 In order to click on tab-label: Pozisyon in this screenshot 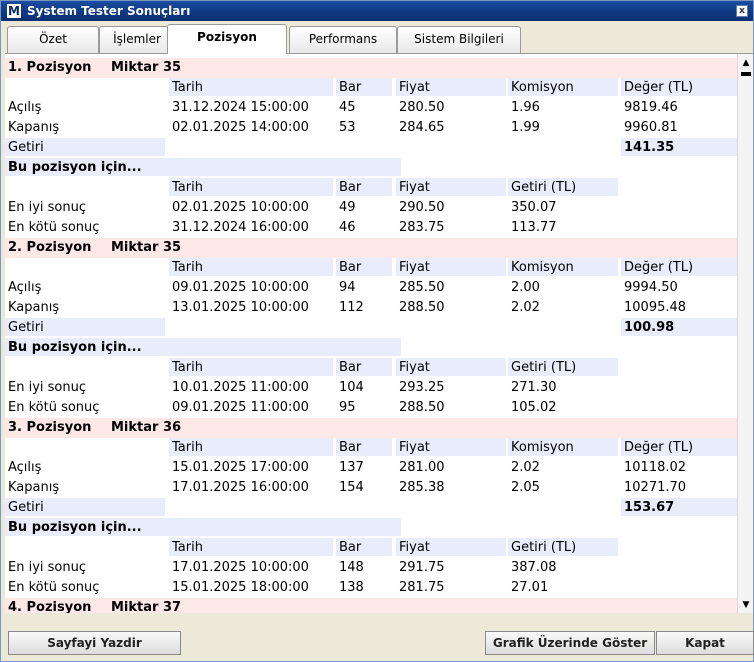, I will do `click(227, 37)`.